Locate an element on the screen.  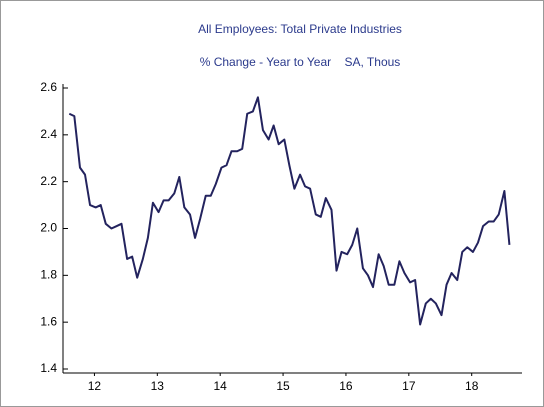
chart-title: All Employees: Total Private Industries is located at coordinates (300, 29).